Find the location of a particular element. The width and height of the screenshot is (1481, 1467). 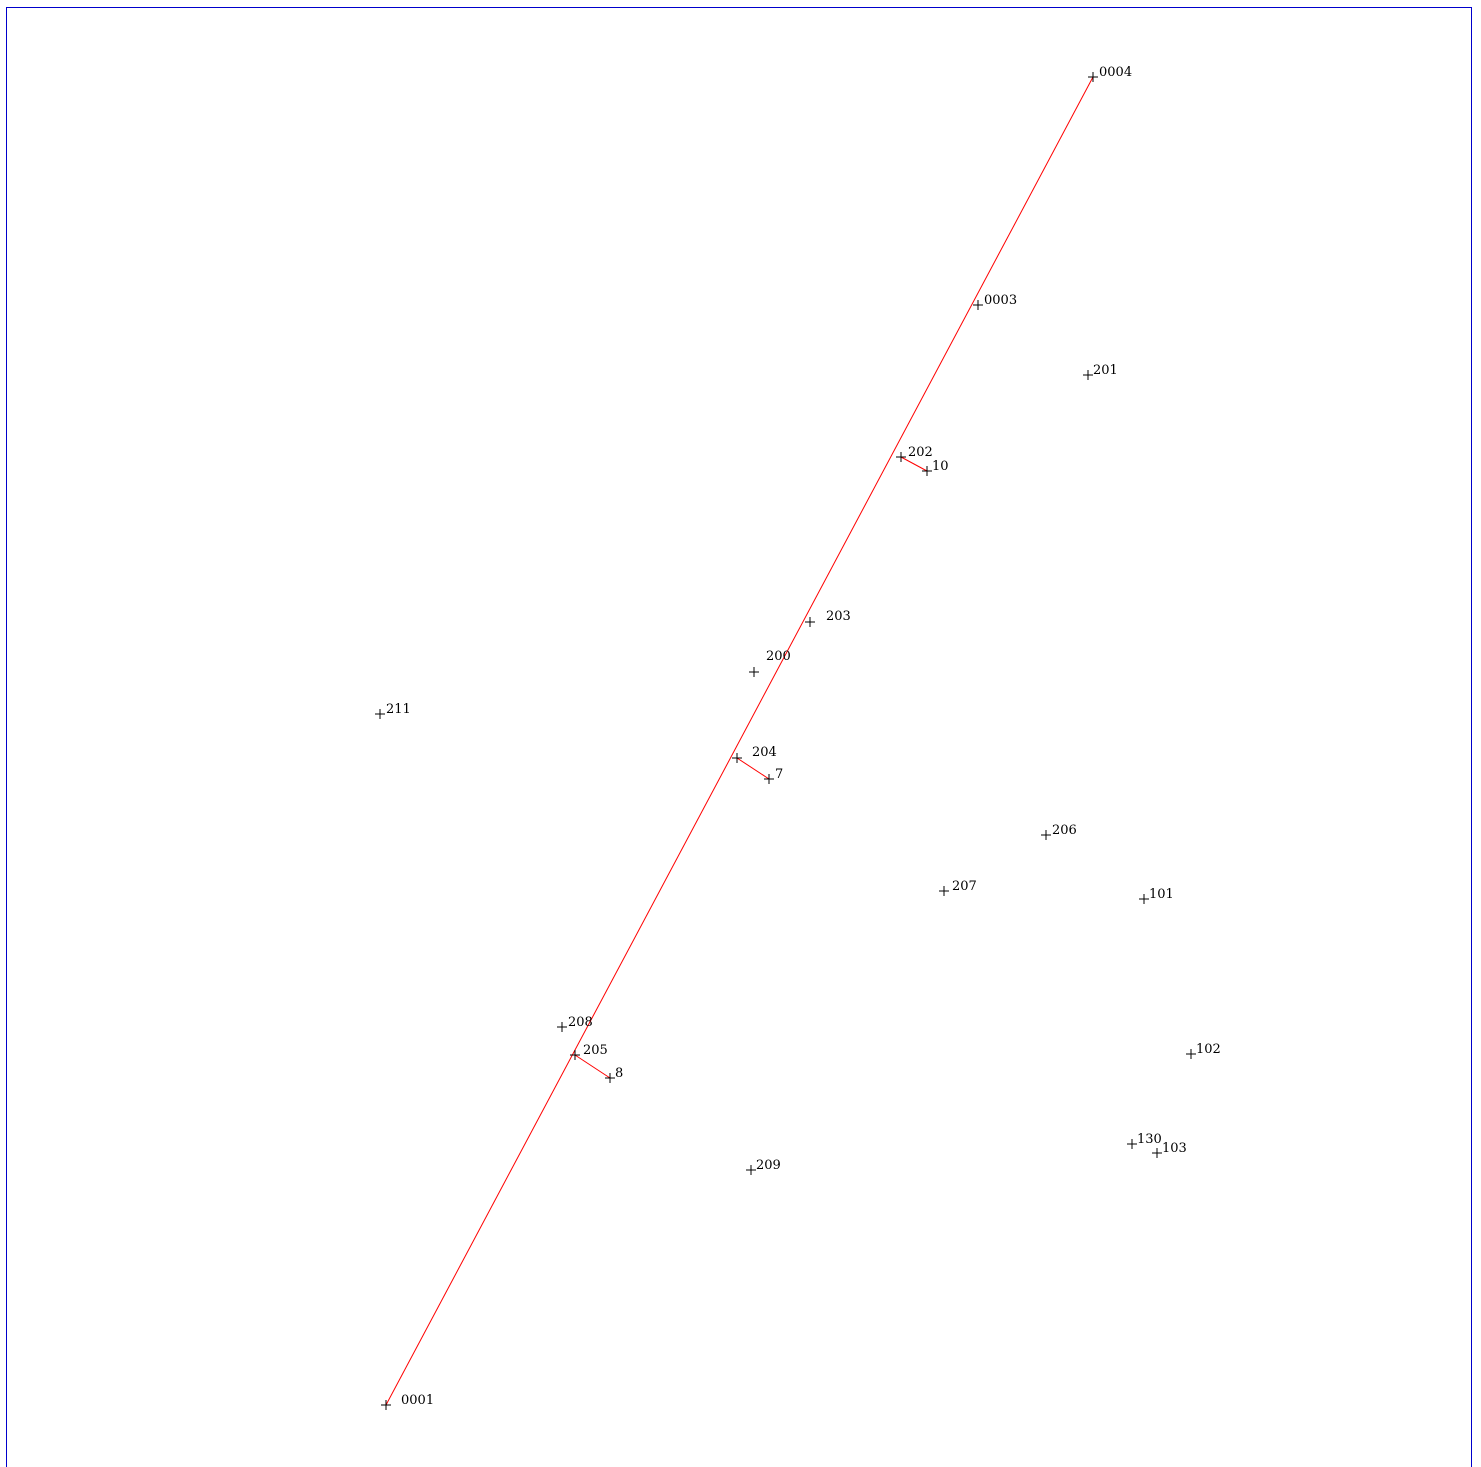

point-8: 8 is located at coordinates (614, 1074).